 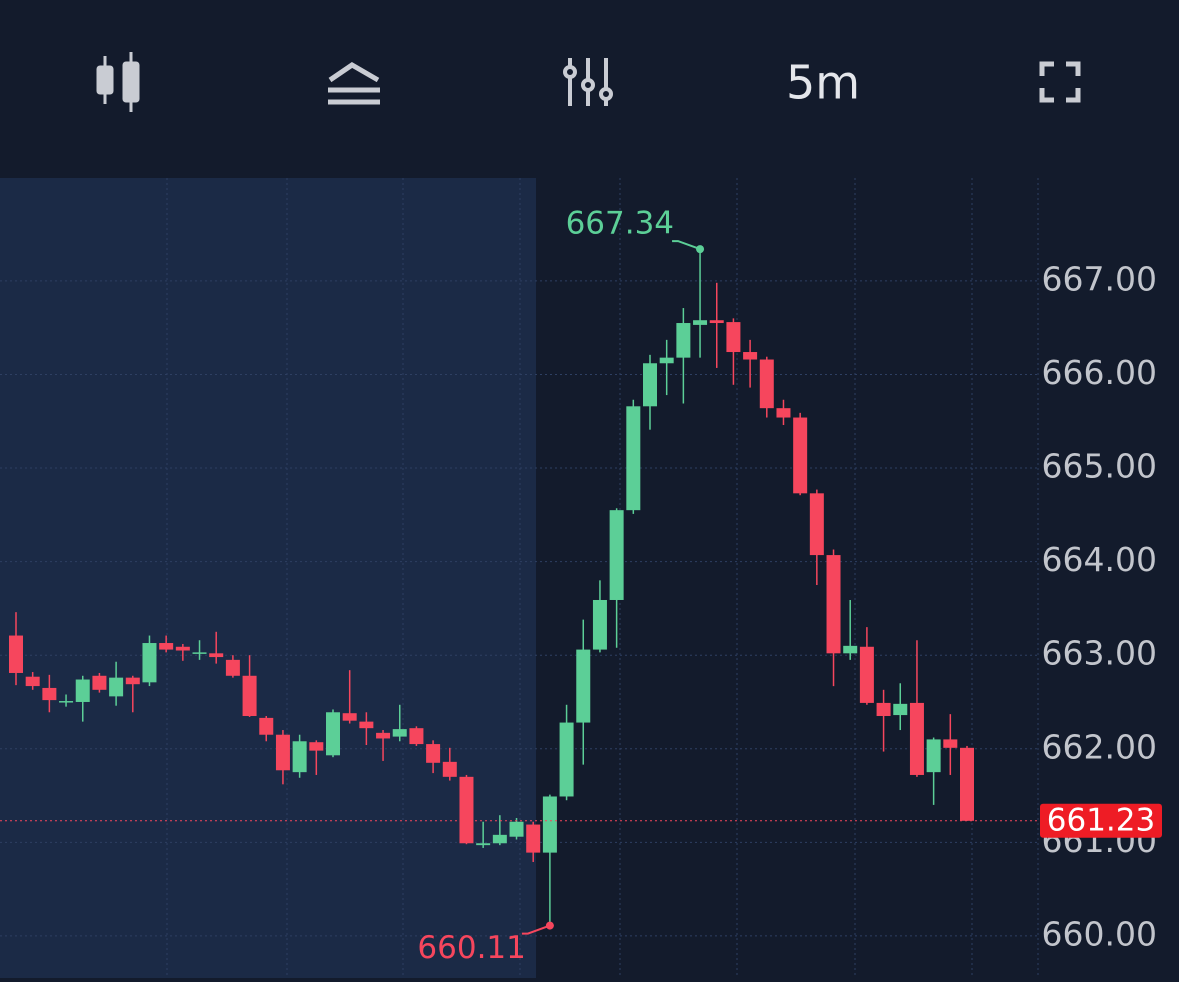 What do you see at coordinates (620, 224) in the screenshot?
I see `max-label: 667.34` at bounding box center [620, 224].